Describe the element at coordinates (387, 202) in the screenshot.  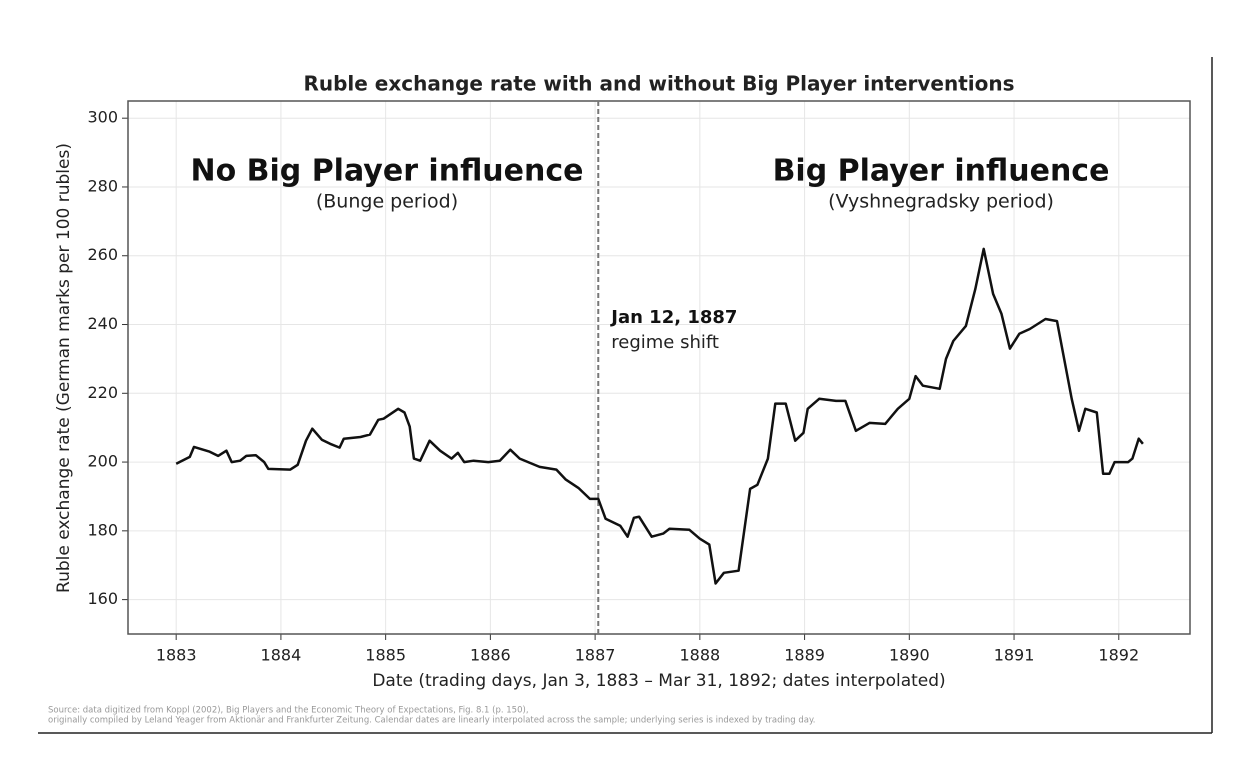
I see `annotation: (Bunge period)` at that location.